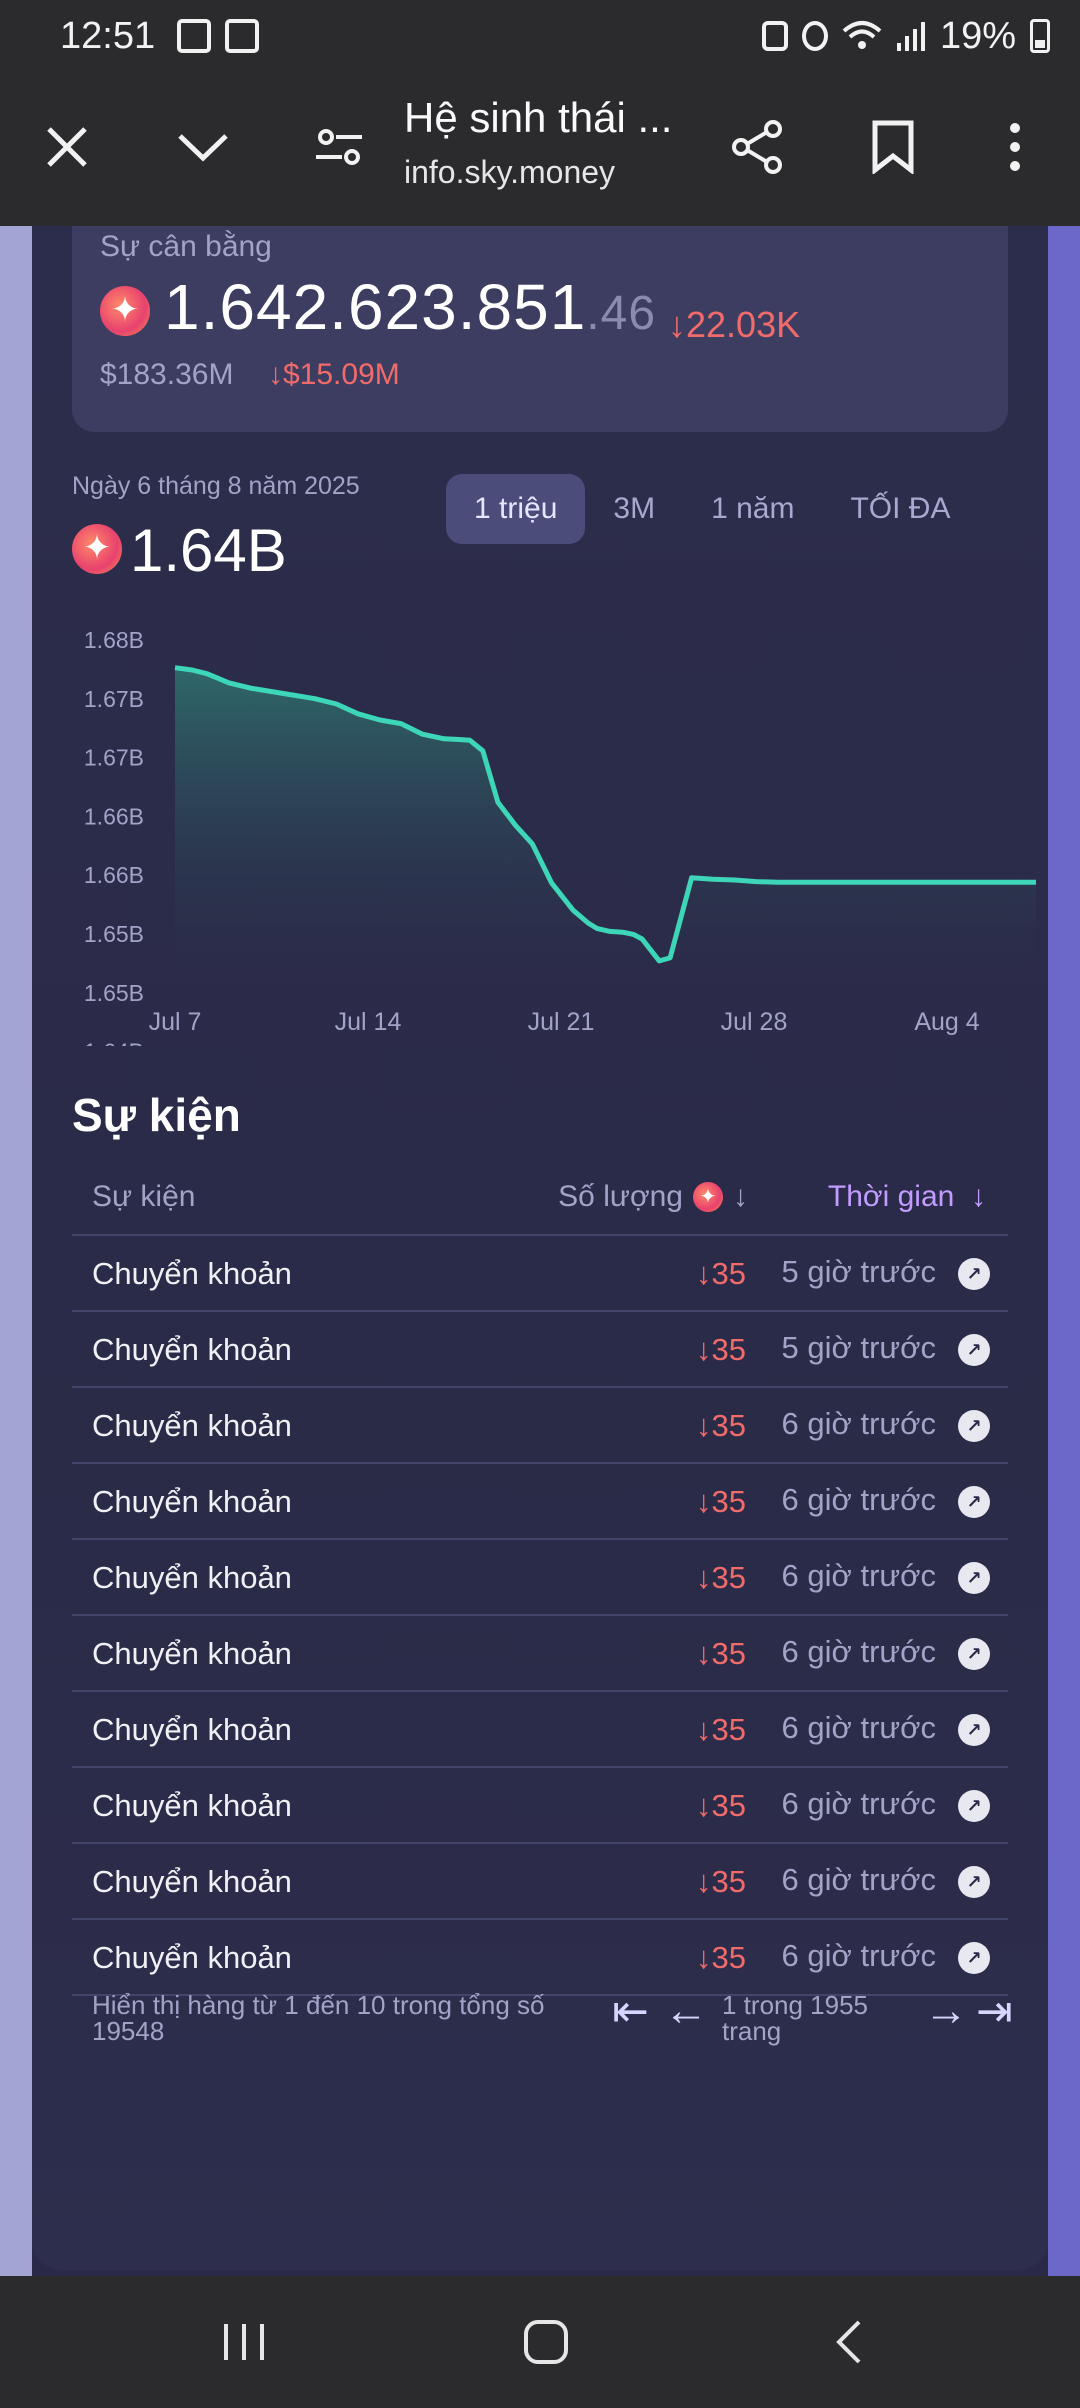 This screenshot has height=2408, width=1080. I want to click on back-button, so click(848, 2342).